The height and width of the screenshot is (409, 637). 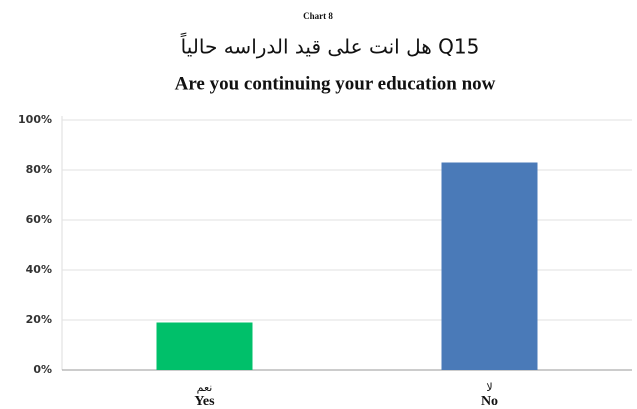 I want to click on y-tick-label: 80%, so click(x=39, y=169).